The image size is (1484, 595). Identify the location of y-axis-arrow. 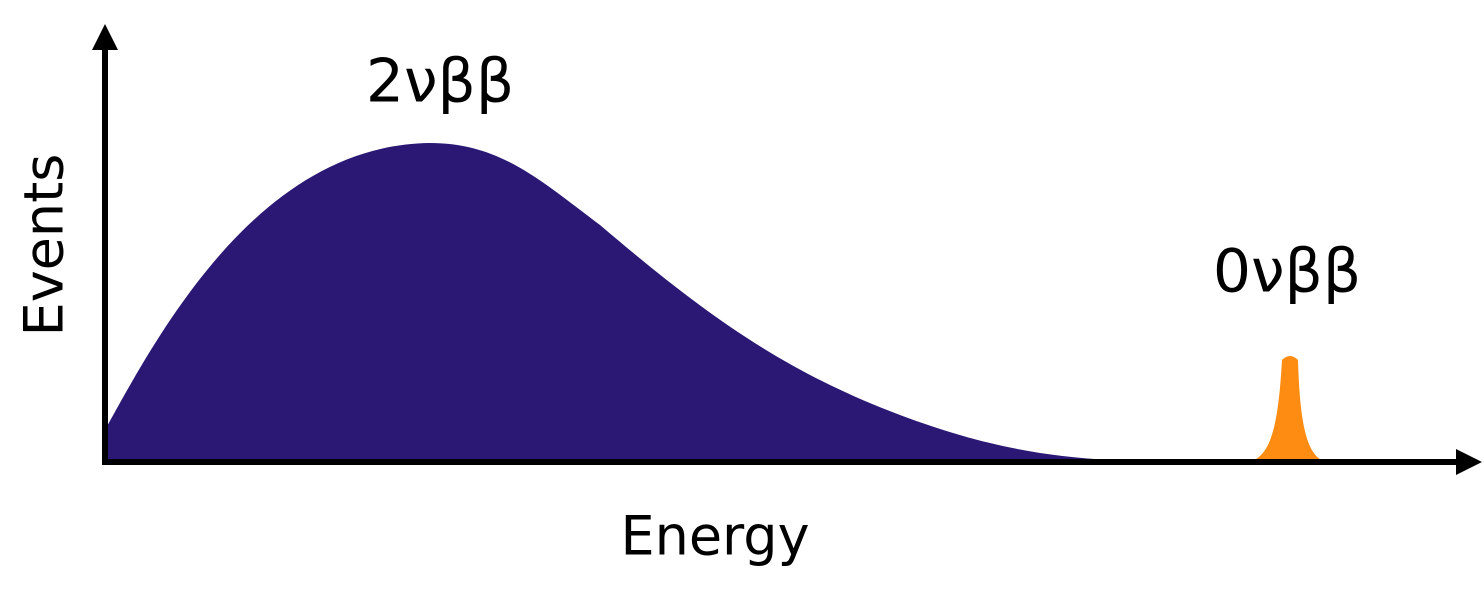
(105, 37).